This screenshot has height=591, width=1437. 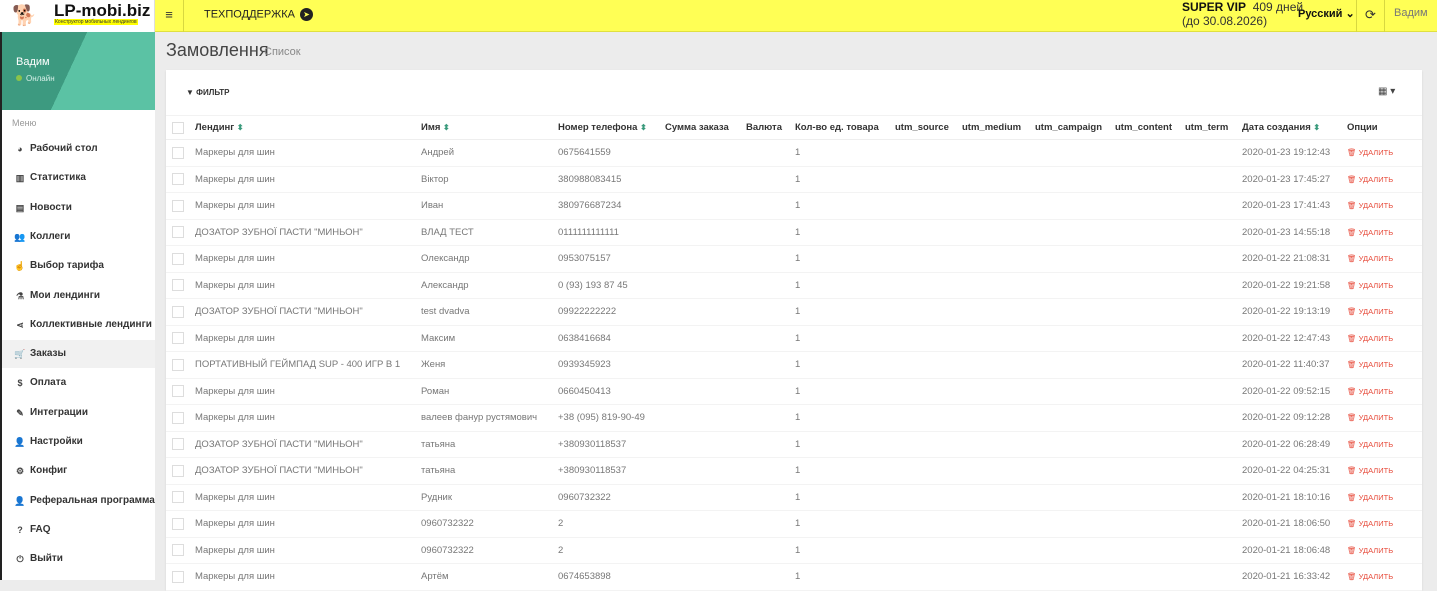 I want to click on cell: 1, so click(x=845, y=365).